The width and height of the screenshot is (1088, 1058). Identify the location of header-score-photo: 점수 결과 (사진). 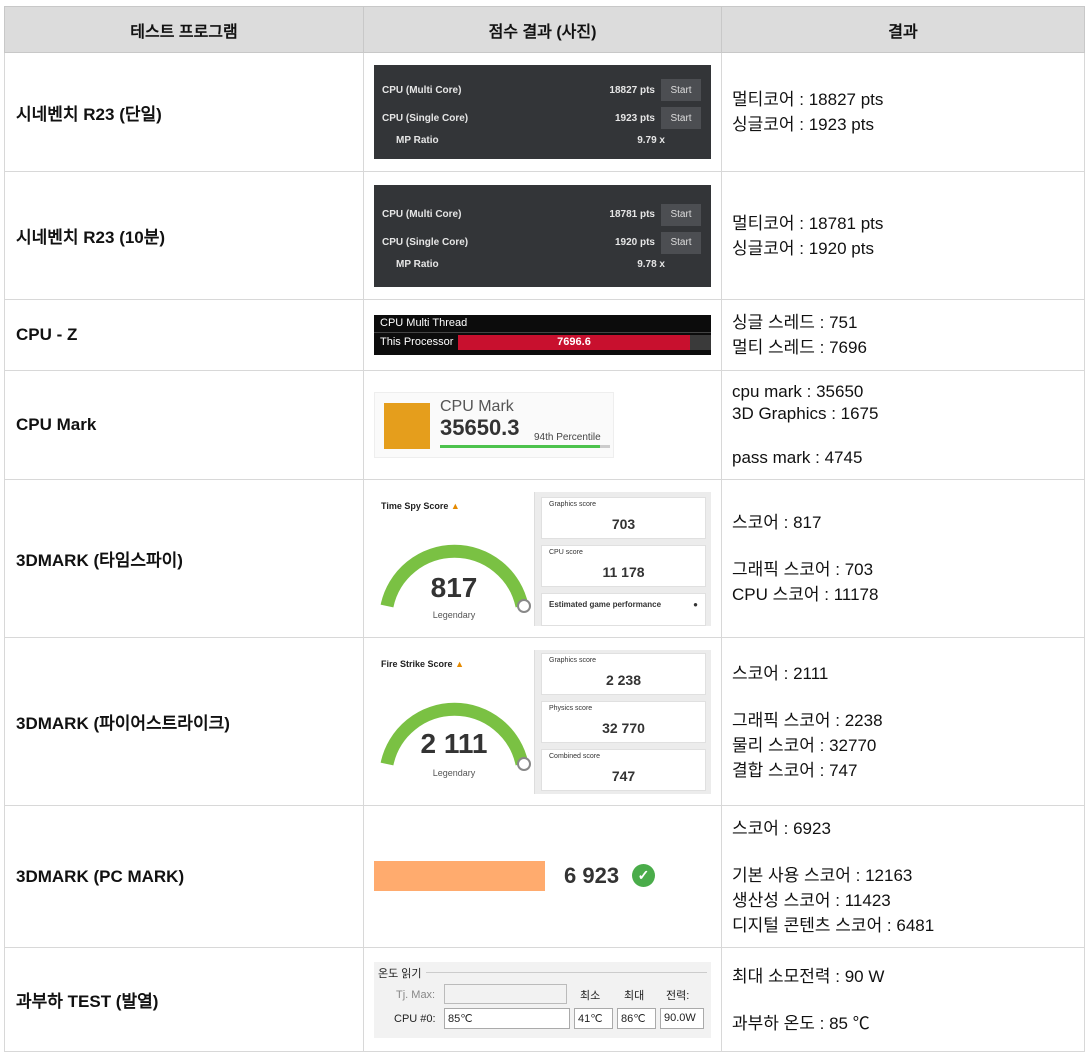
(542, 29).